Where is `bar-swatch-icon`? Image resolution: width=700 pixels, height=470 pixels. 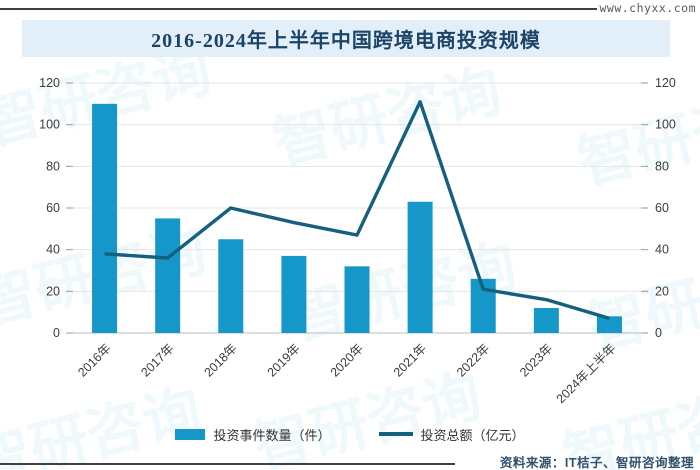
bar-swatch-icon is located at coordinates (190, 434).